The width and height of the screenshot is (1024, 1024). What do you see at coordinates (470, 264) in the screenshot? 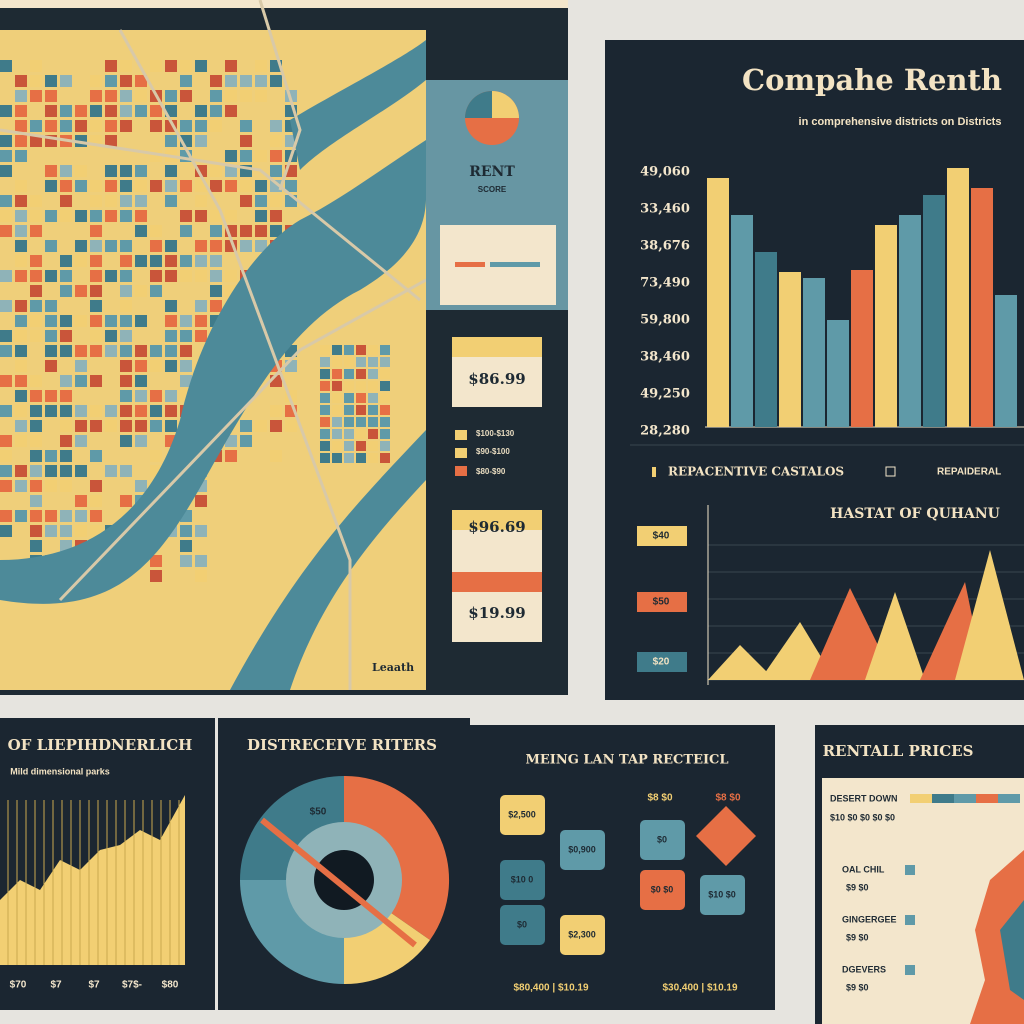
I see `sidebar-card-bar` at bounding box center [470, 264].